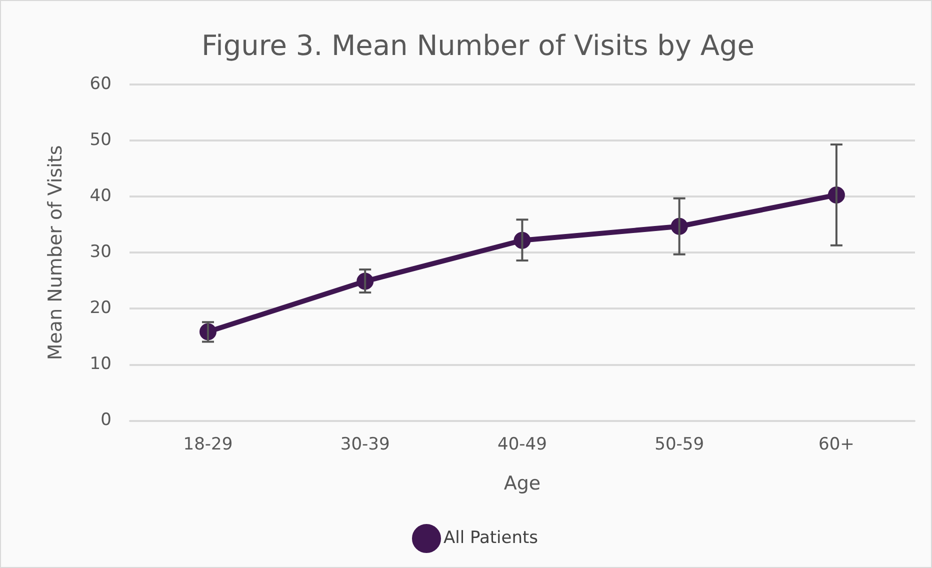  What do you see at coordinates (679, 444) in the screenshot?
I see `x-tick-label: 50-59` at bounding box center [679, 444].